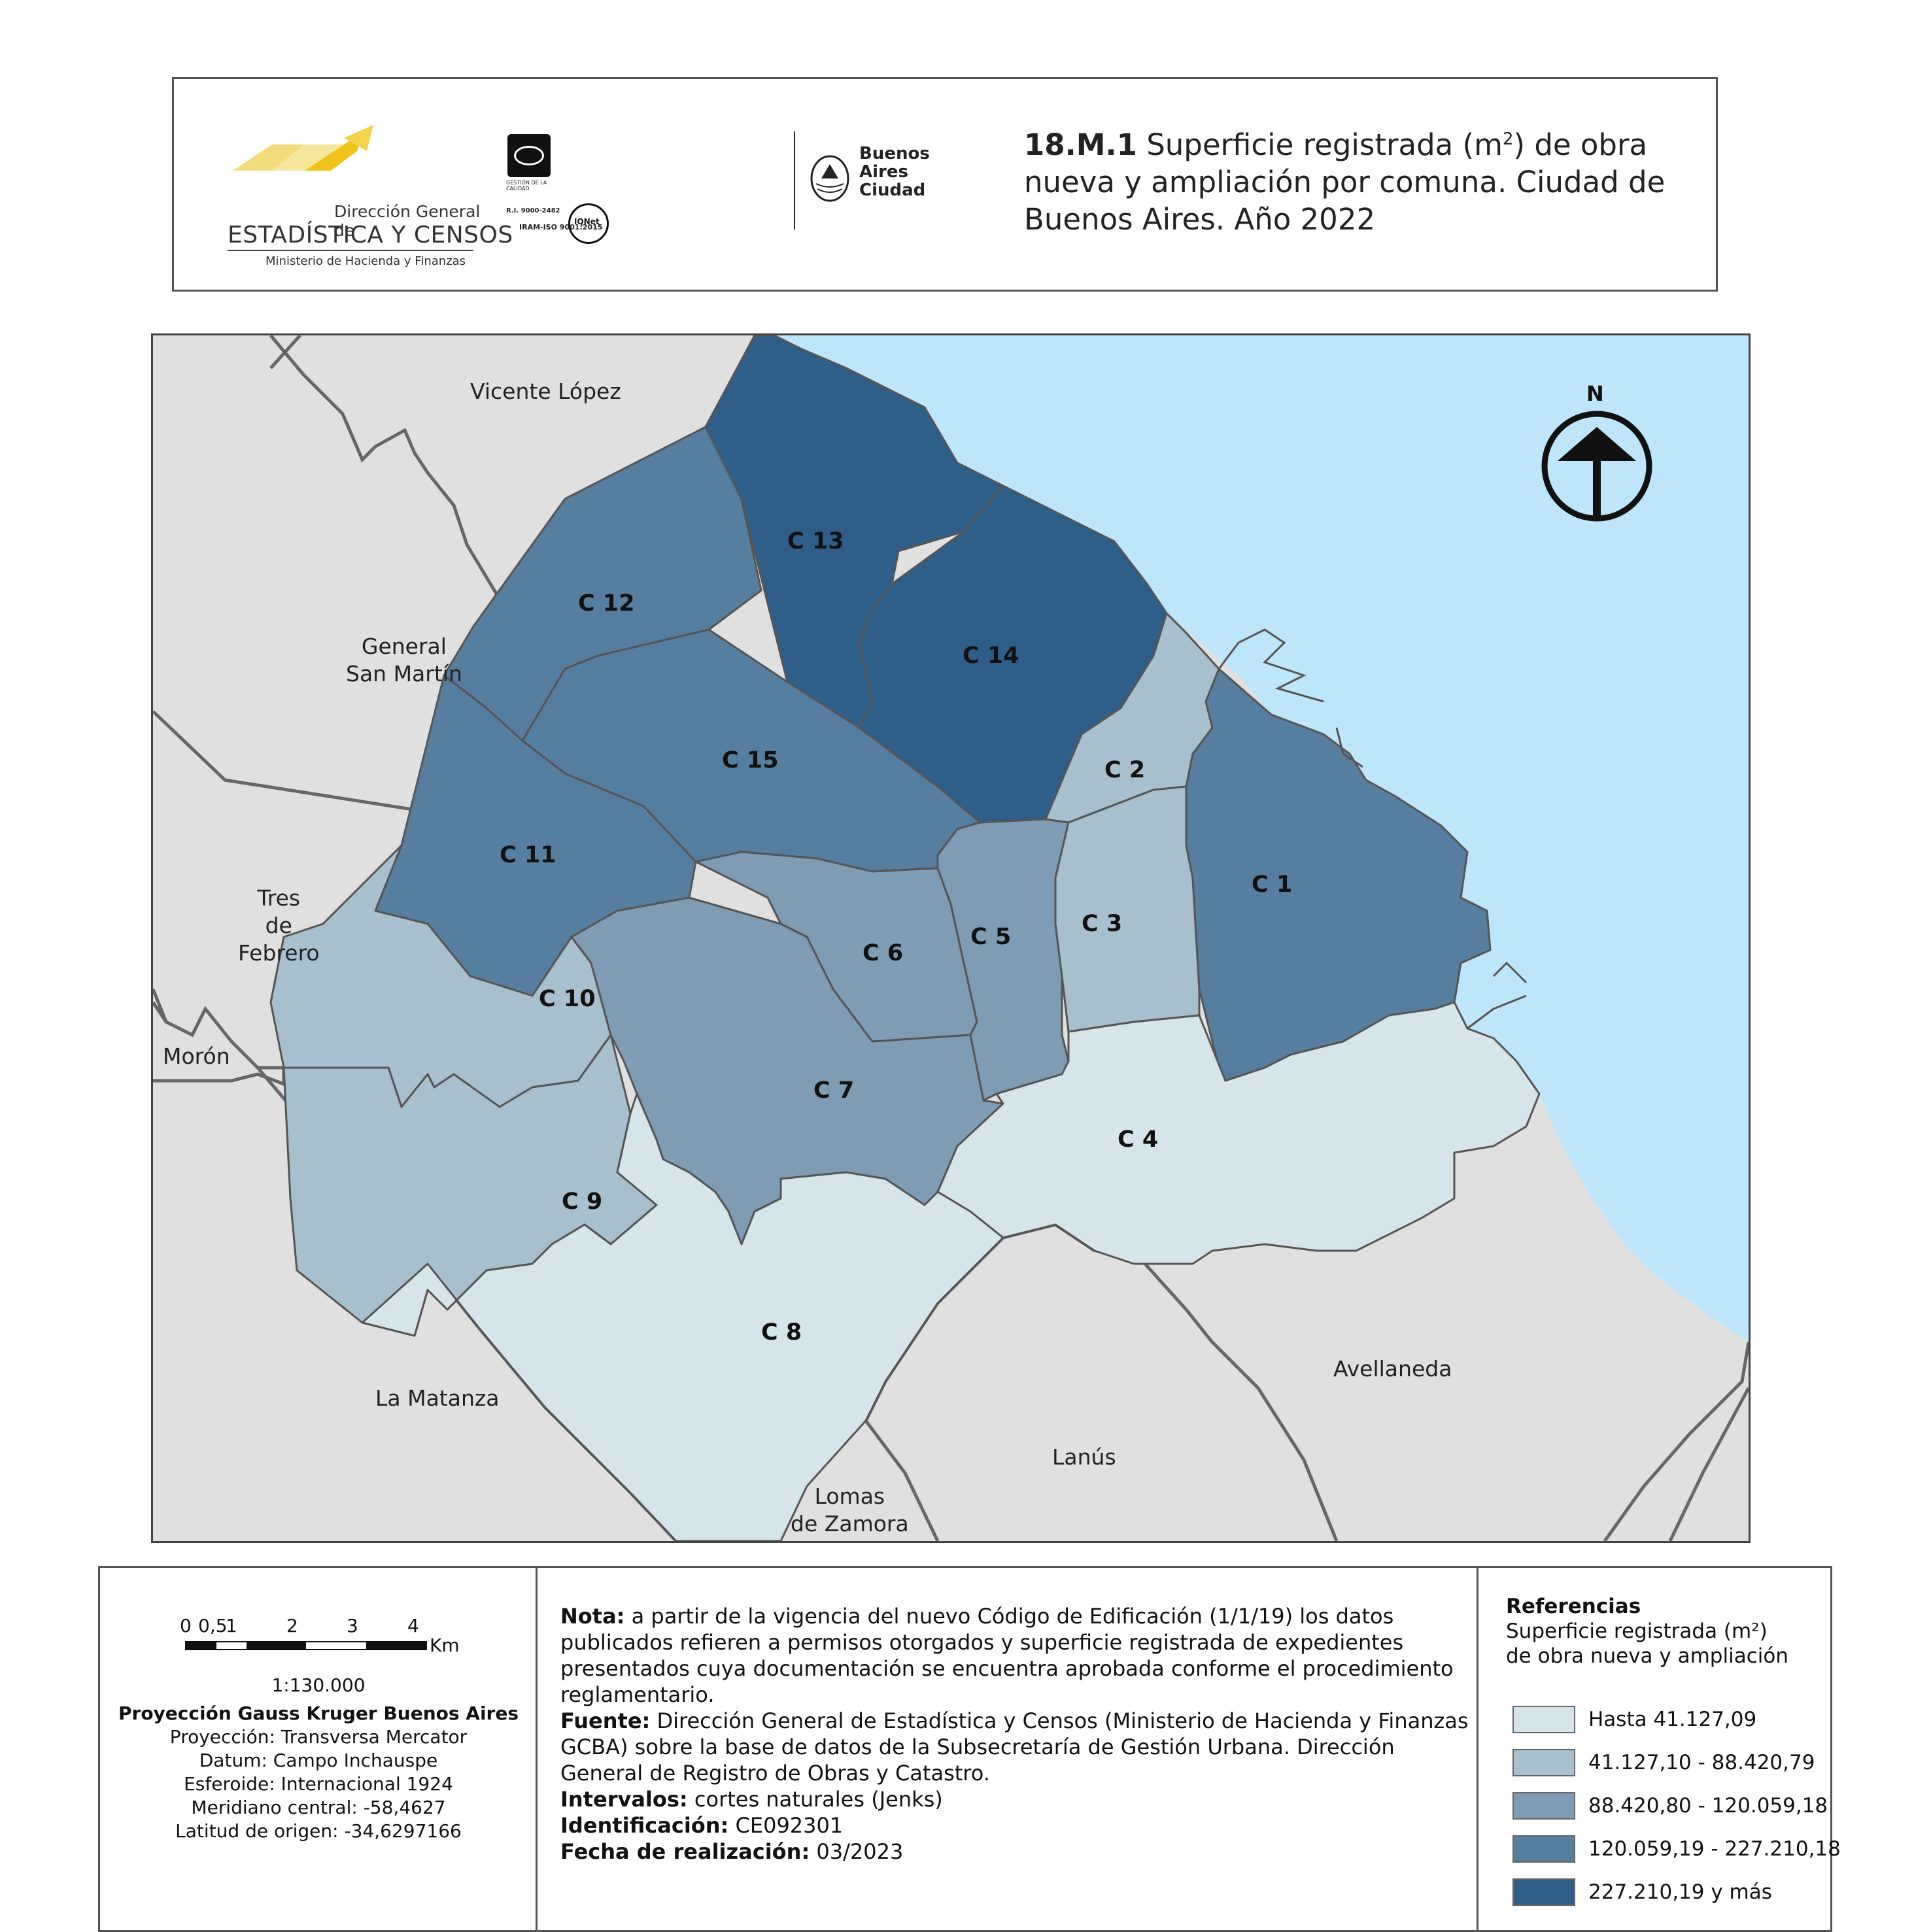  Describe the element at coordinates (545, 391) in the screenshot. I see `label-vicente-lopez: Vicente López` at that location.